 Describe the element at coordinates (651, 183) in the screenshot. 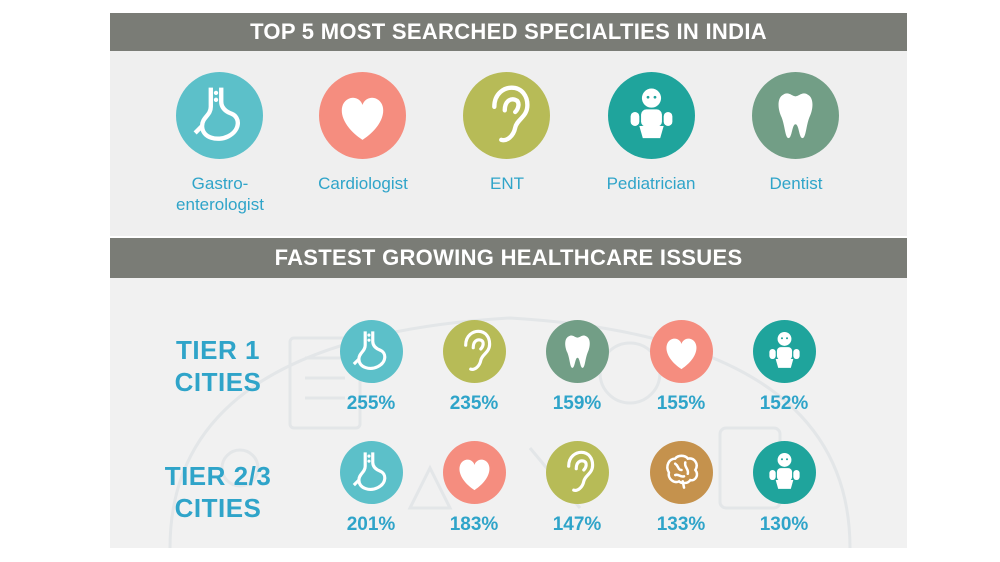

I see `specialty-label-pediatrician: Pediatrician` at that location.